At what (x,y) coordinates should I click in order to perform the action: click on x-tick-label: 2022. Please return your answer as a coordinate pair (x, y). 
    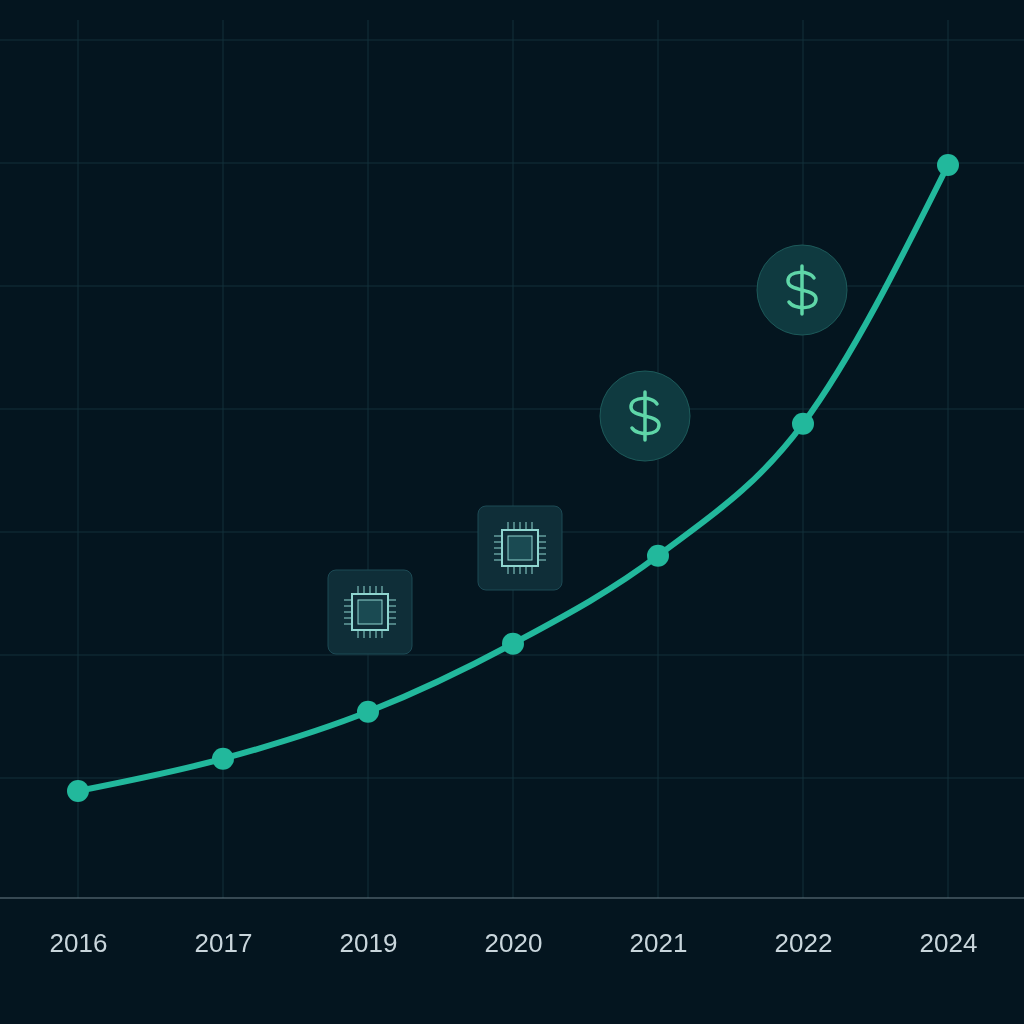
    Looking at the image, I should click on (803, 943).